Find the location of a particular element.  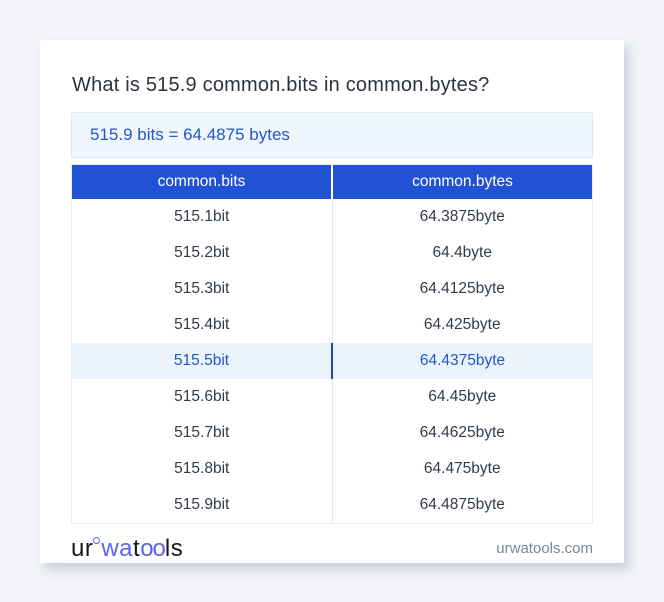

bits-cell: 515.8bit is located at coordinates (202, 469).